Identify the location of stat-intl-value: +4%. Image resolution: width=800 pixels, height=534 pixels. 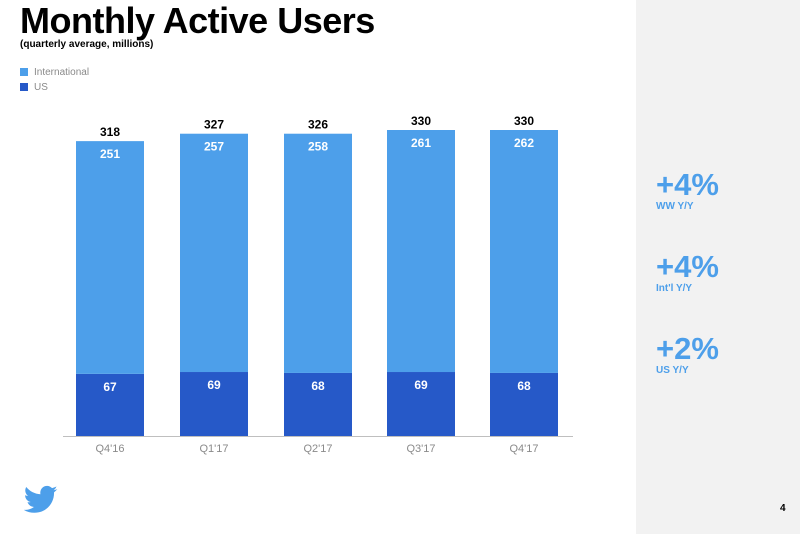
(687, 266).